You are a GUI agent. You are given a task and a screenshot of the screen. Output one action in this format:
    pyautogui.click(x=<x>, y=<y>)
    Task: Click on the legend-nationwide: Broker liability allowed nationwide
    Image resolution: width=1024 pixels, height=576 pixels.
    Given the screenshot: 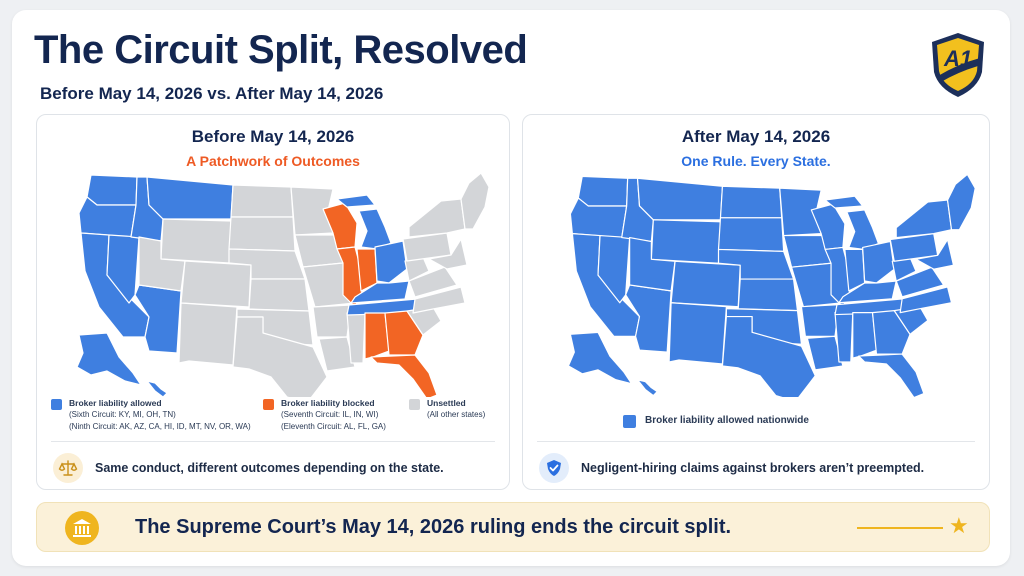 What is the action you would take?
    pyautogui.click(x=753, y=421)
    